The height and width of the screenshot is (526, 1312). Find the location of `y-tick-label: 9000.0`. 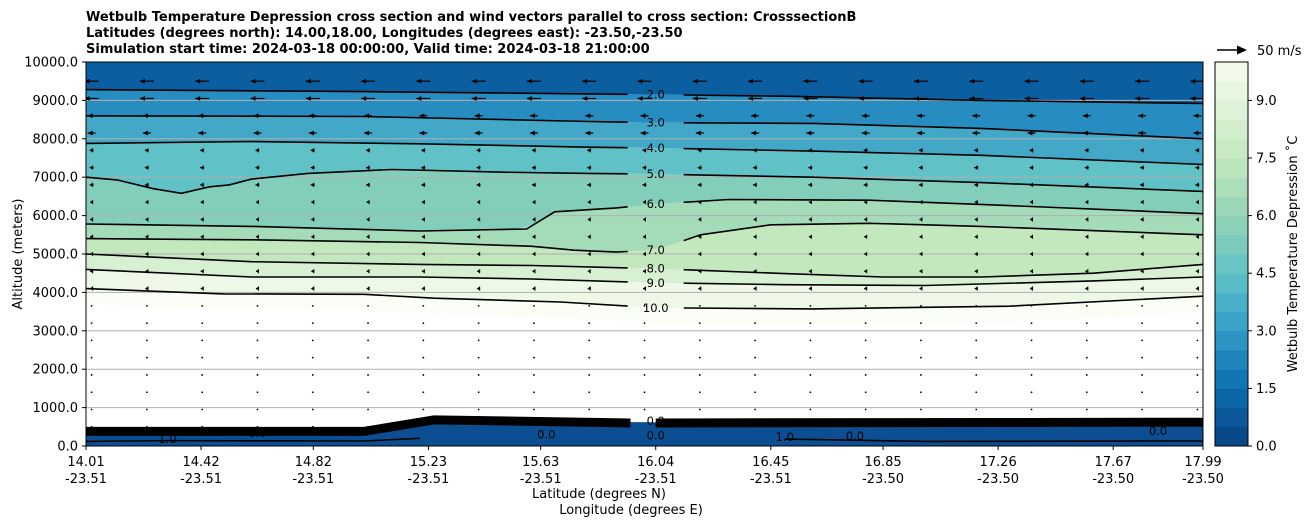

y-tick-label: 9000.0 is located at coordinates (56, 101).